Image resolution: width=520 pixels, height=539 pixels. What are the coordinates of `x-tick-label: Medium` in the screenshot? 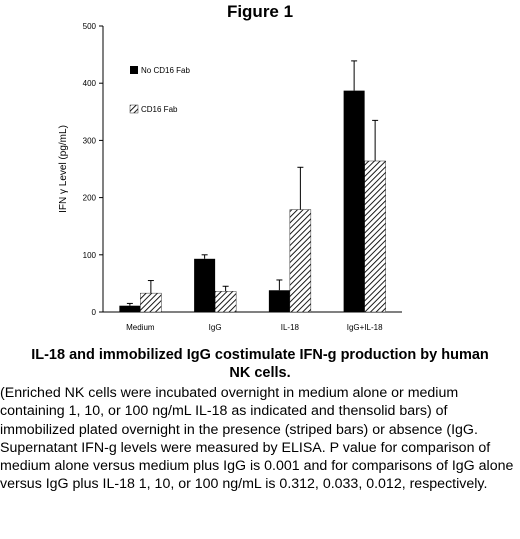 It's located at (140, 327).